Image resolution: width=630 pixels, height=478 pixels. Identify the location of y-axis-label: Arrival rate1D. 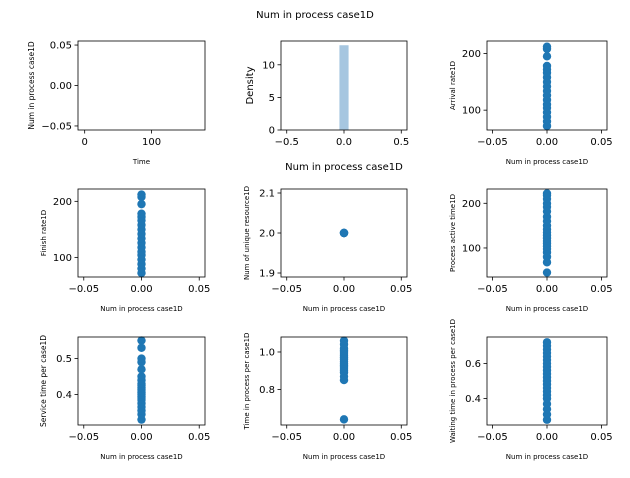
(453, 85).